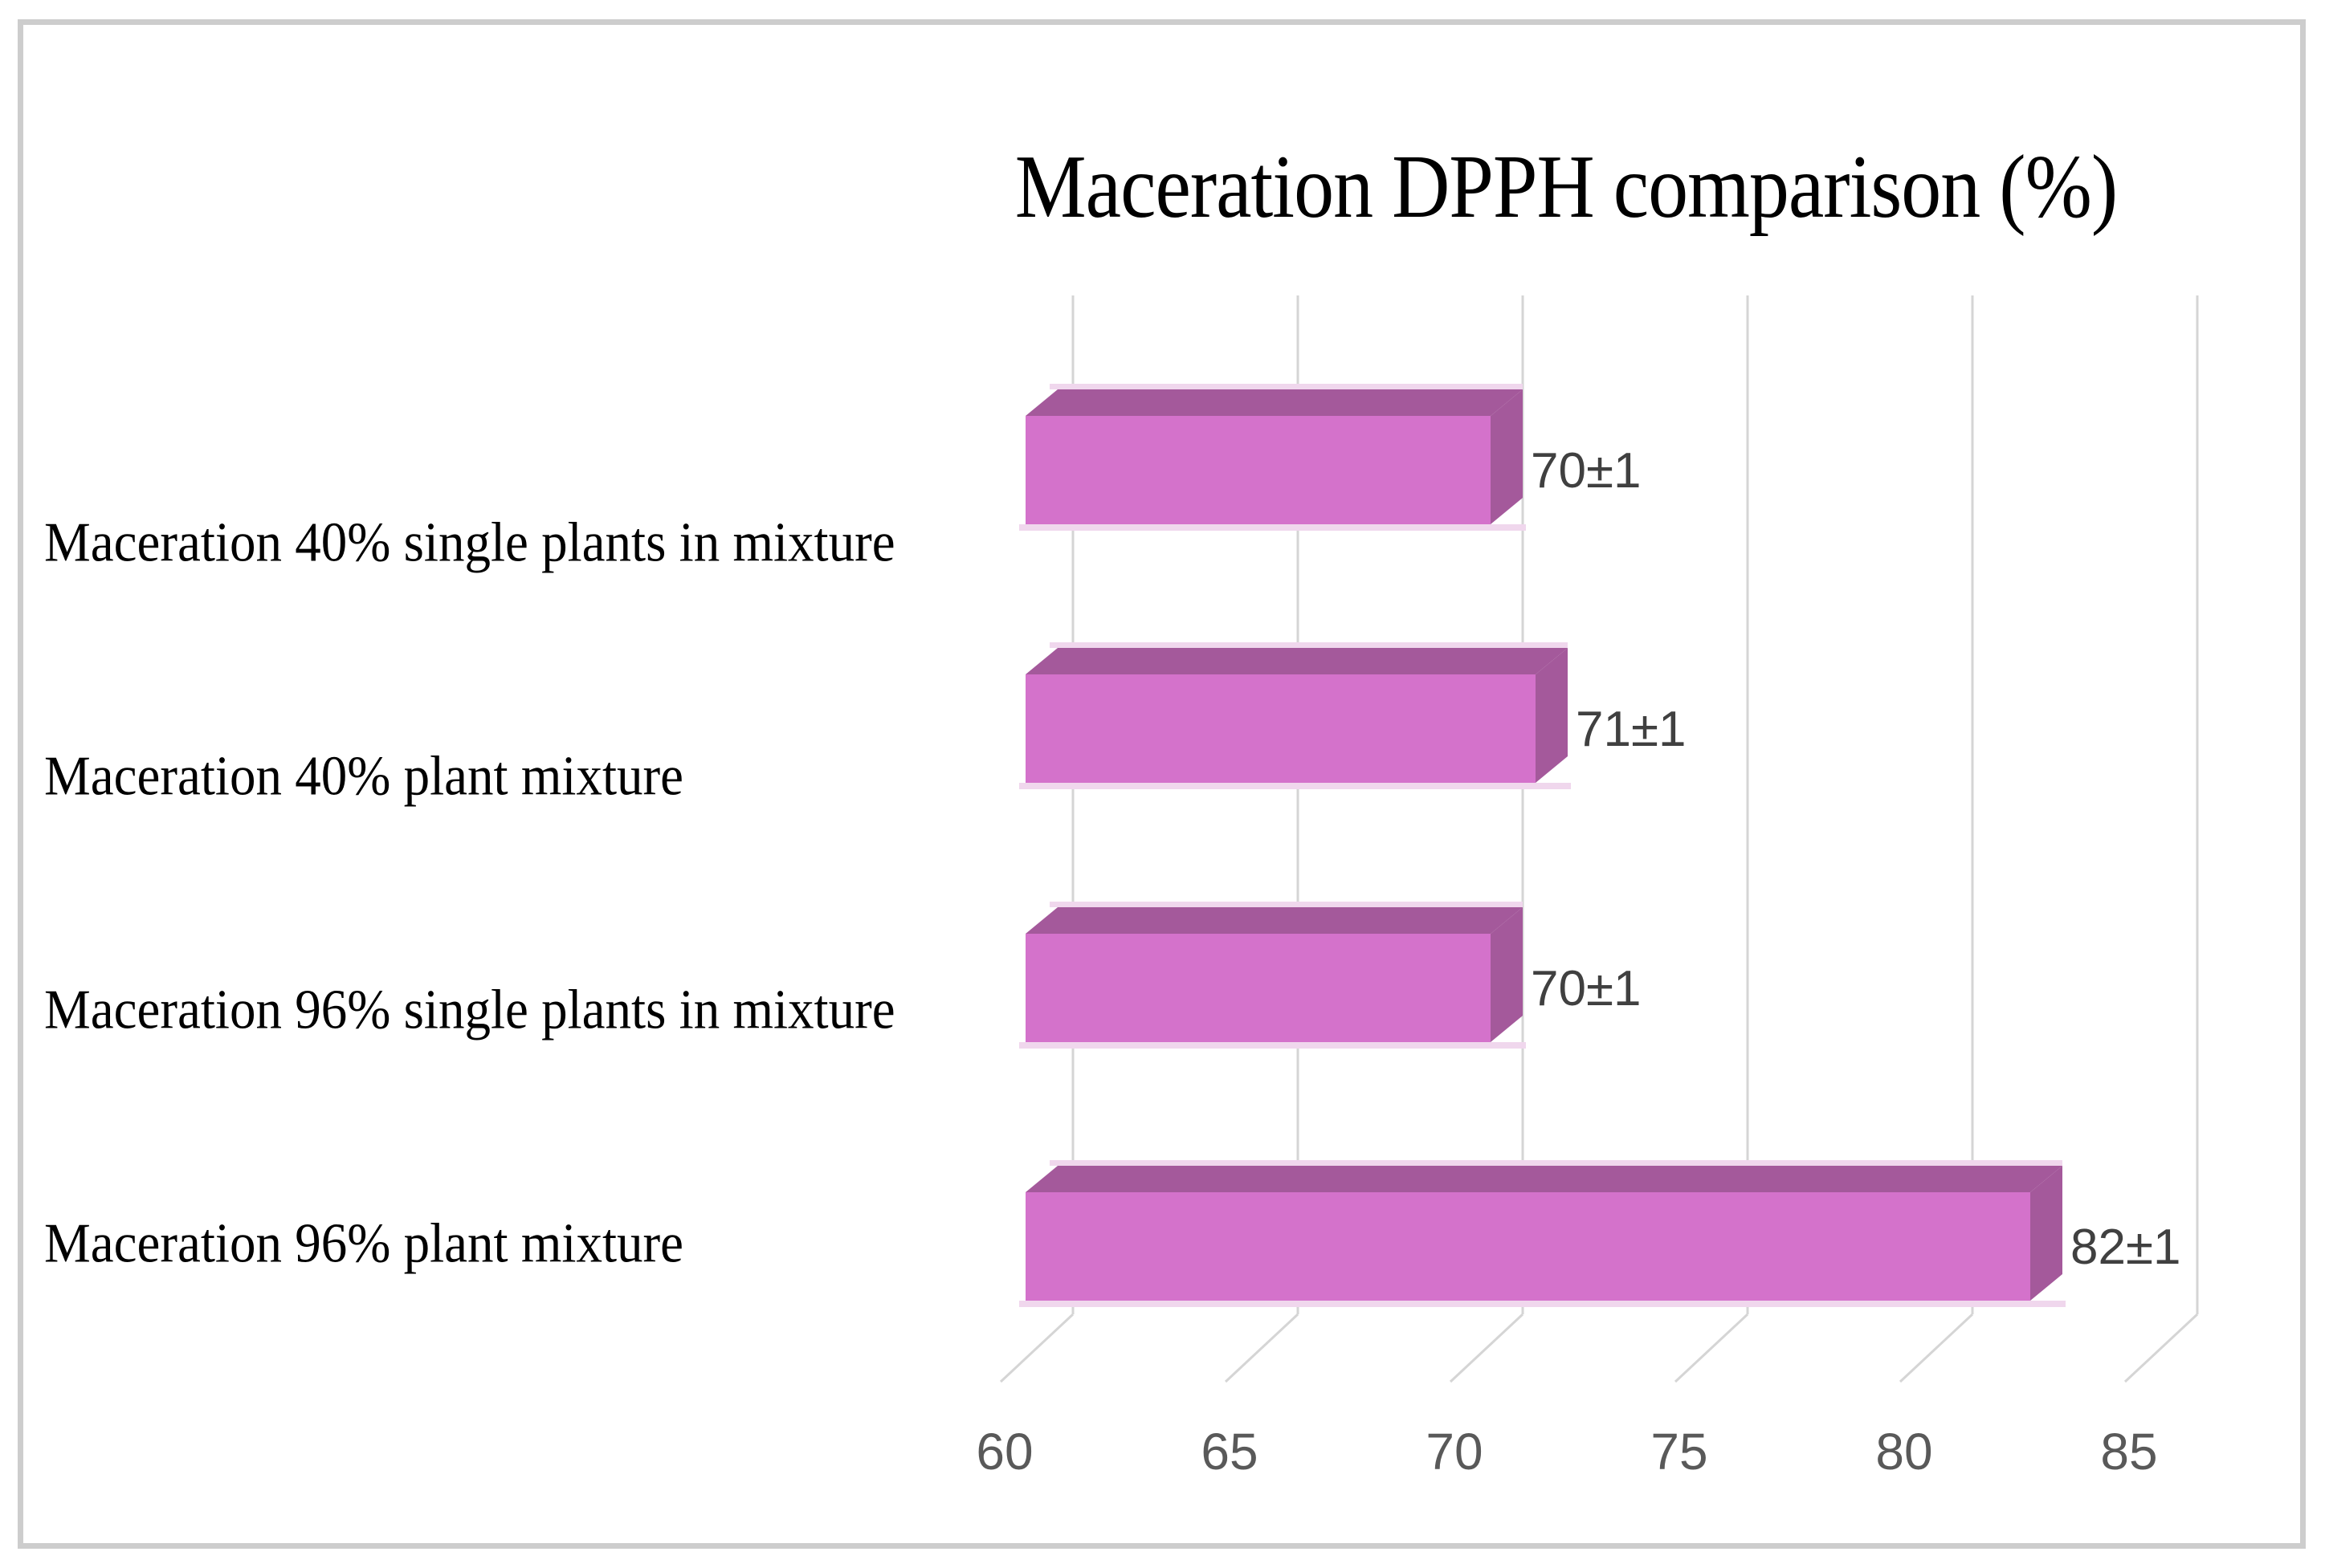 The image size is (2325, 1568). I want to click on data-label-1: 71±1, so click(1631, 729).